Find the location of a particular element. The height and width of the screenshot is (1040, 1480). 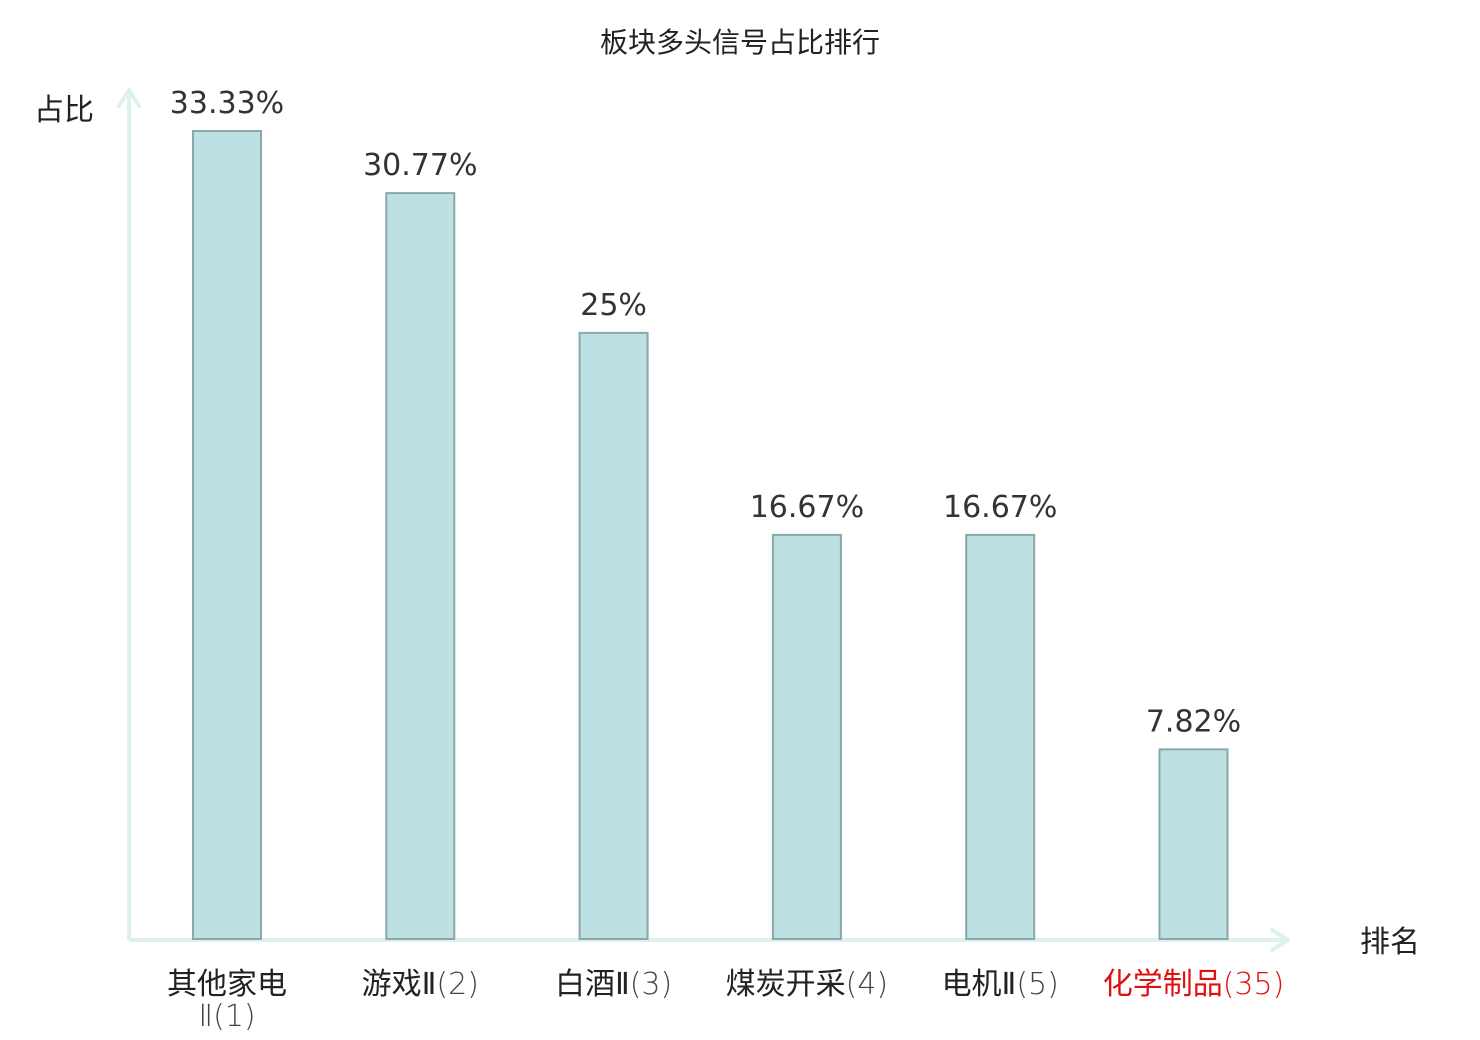

category-tick-label: 白酒Ⅱ(3) is located at coordinates (613, 984).